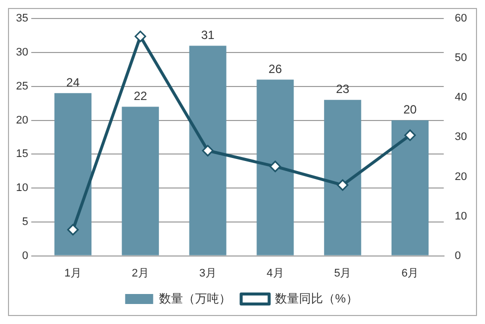 The width and height of the screenshot is (485, 324). Describe the element at coordinates (22, 120) in the screenshot. I see `y-tick-label: 20` at that location.